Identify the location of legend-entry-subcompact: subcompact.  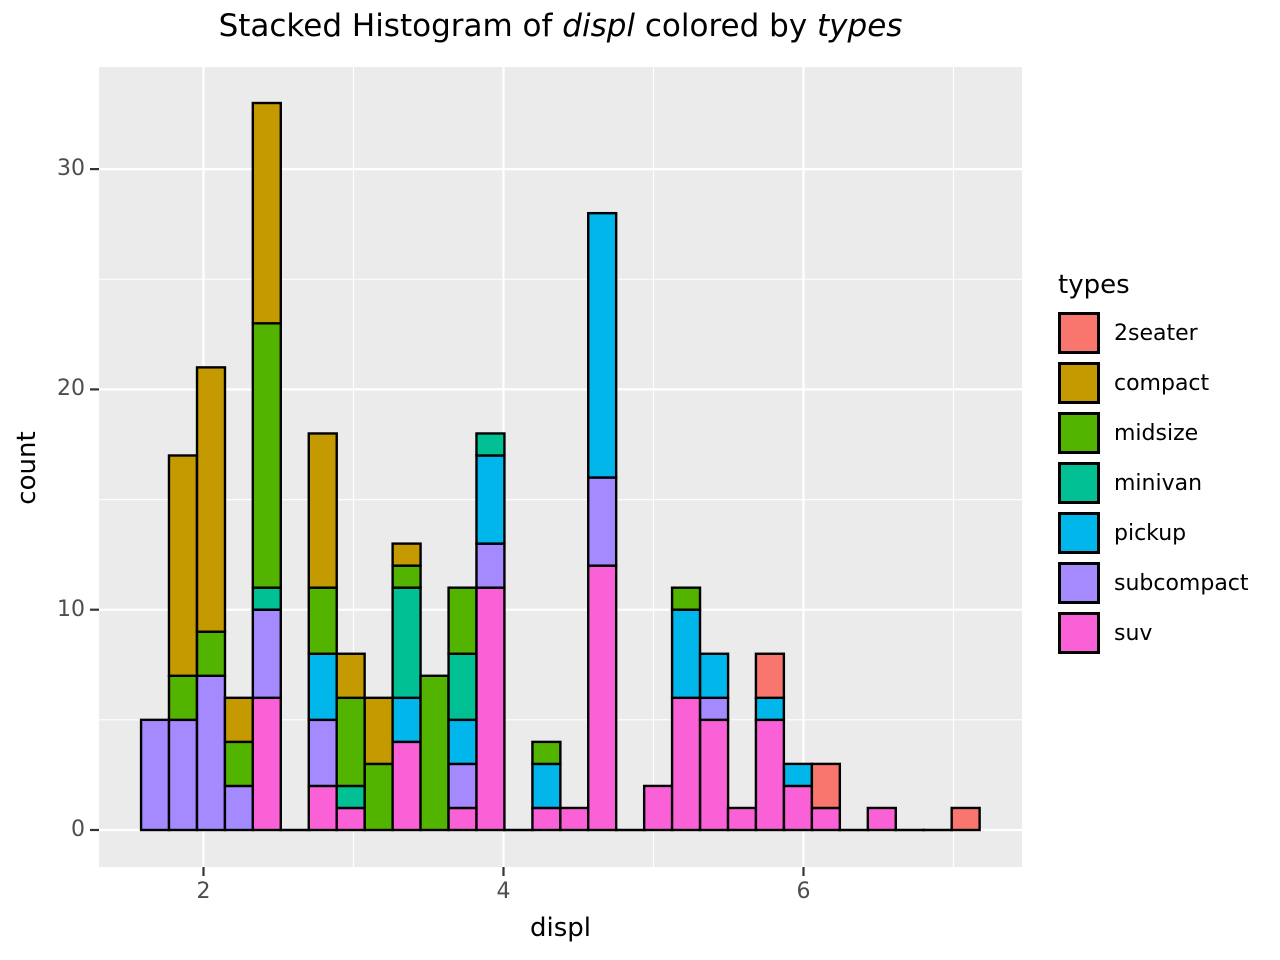
(1153, 583).